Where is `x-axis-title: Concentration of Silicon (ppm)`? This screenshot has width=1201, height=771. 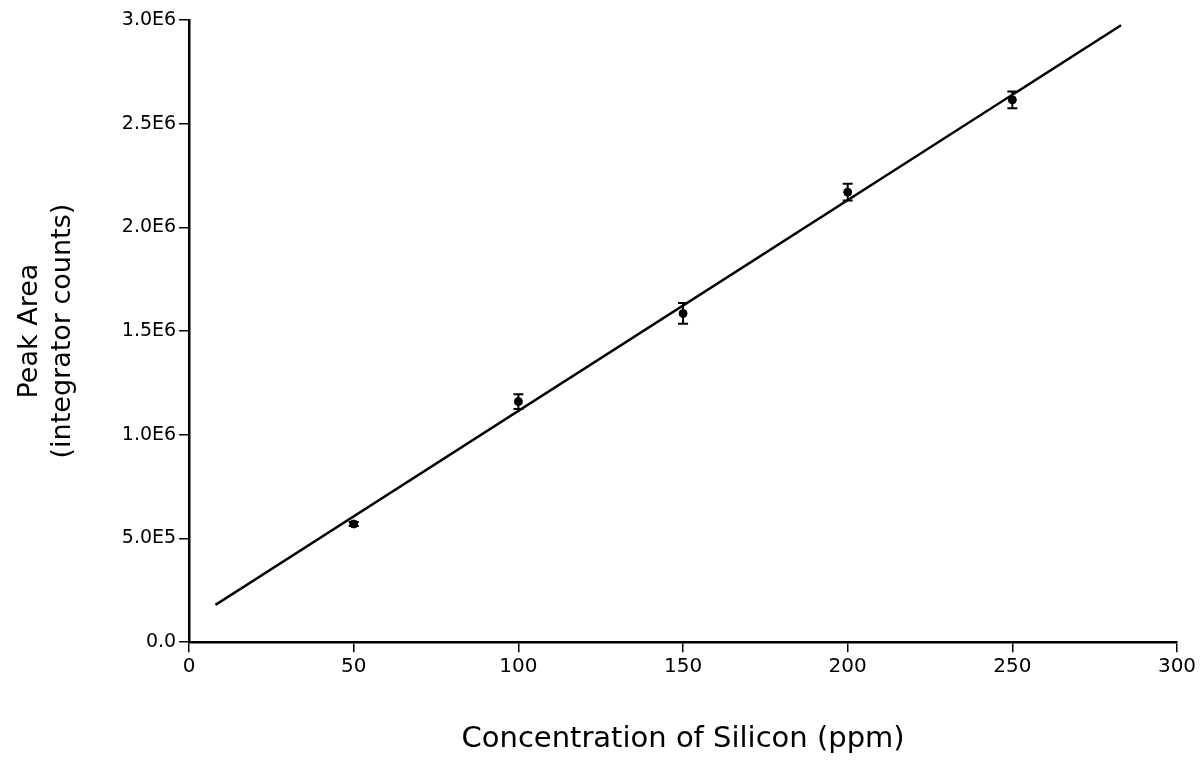
x-axis-title: Concentration of Silicon (ppm) is located at coordinates (683, 737).